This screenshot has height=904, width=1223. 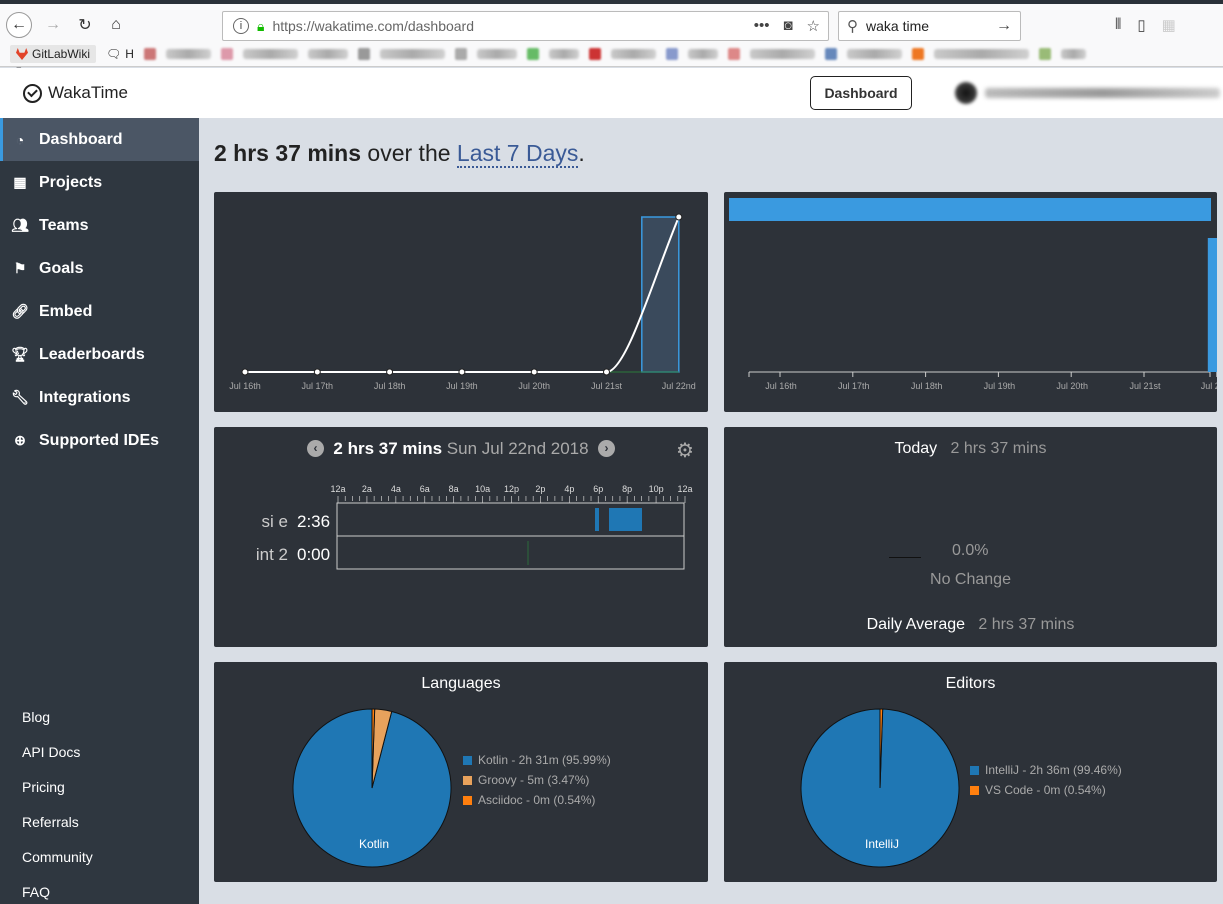 I want to click on pie-slice, so click(x=373, y=748).